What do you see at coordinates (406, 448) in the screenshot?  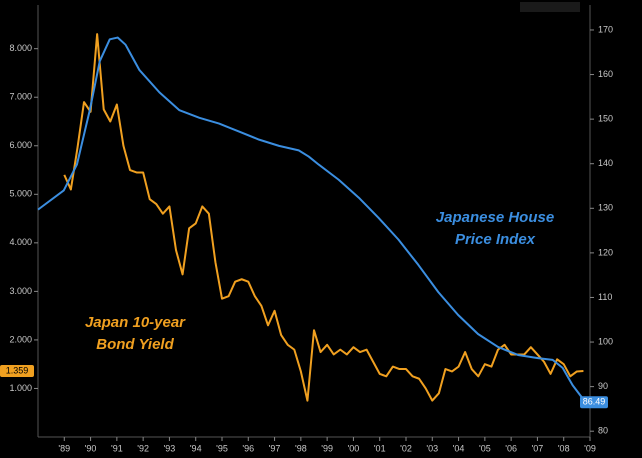 I see `x-tick-label: '02` at bounding box center [406, 448].